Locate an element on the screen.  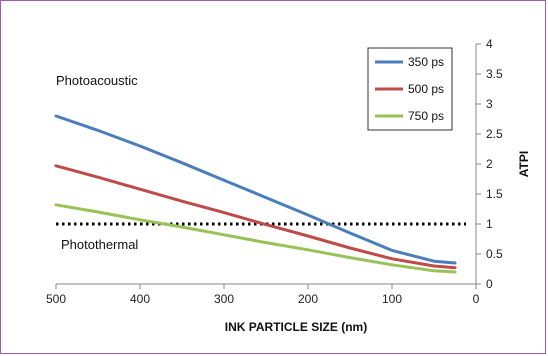
annotation-photoacoustic: Photoacoustic is located at coordinates (97, 80).